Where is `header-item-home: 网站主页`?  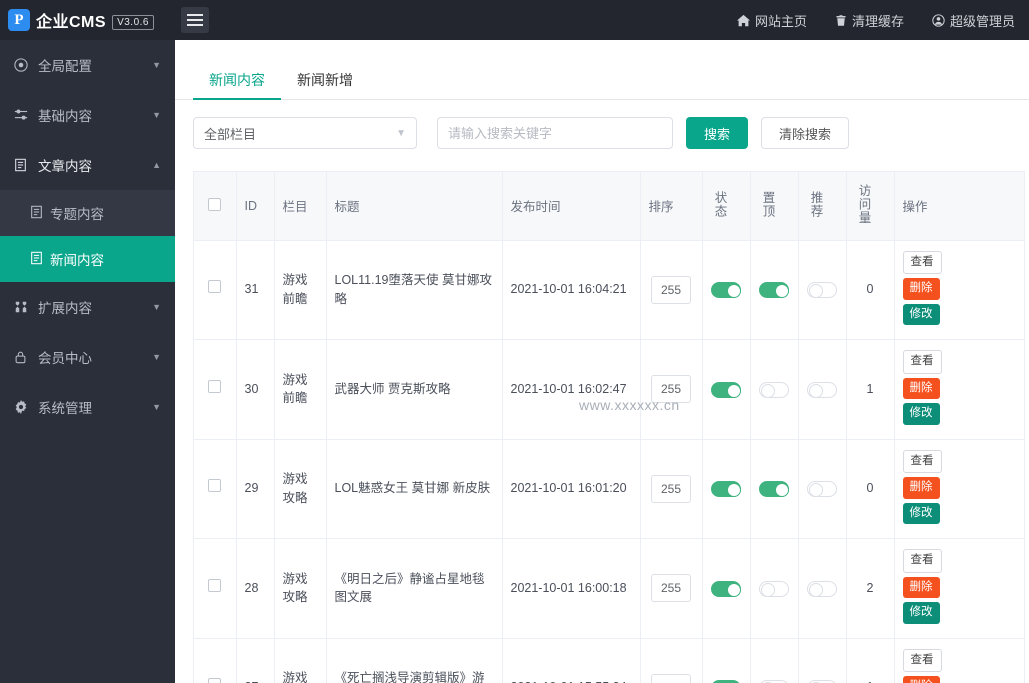
header-item-home: 网站主页 is located at coordinates (772, 20).